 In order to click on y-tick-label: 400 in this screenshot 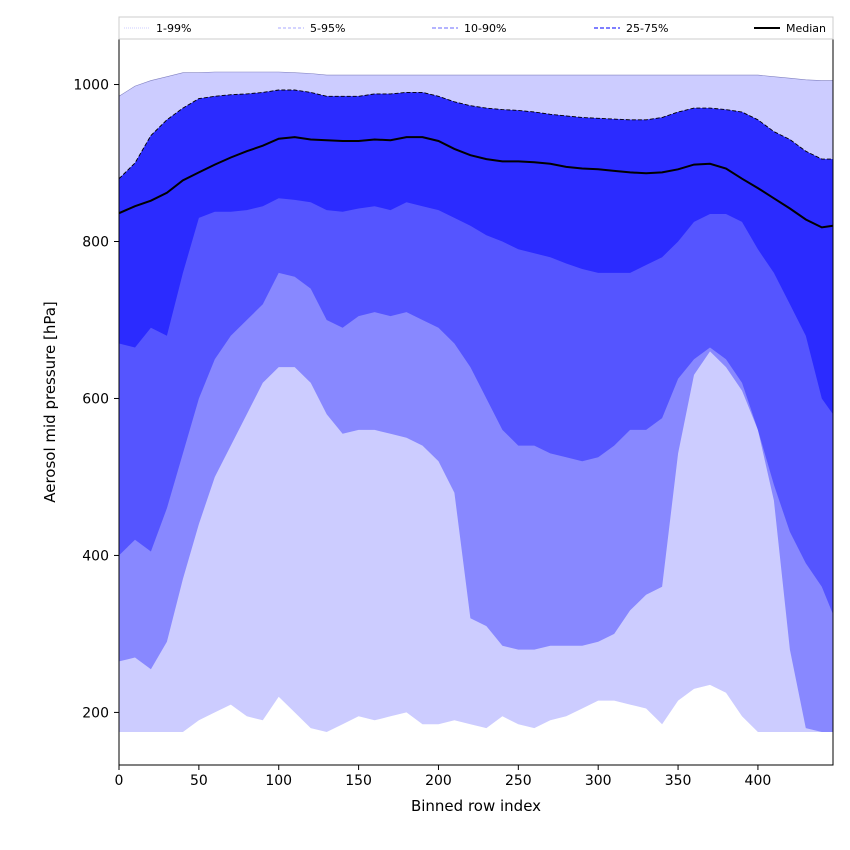, I will do `click(95, 556)`.